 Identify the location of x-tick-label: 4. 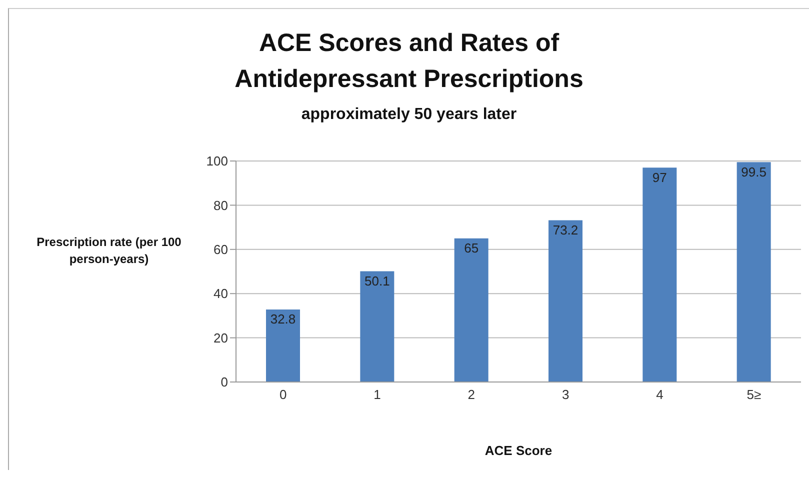
(660, 394).